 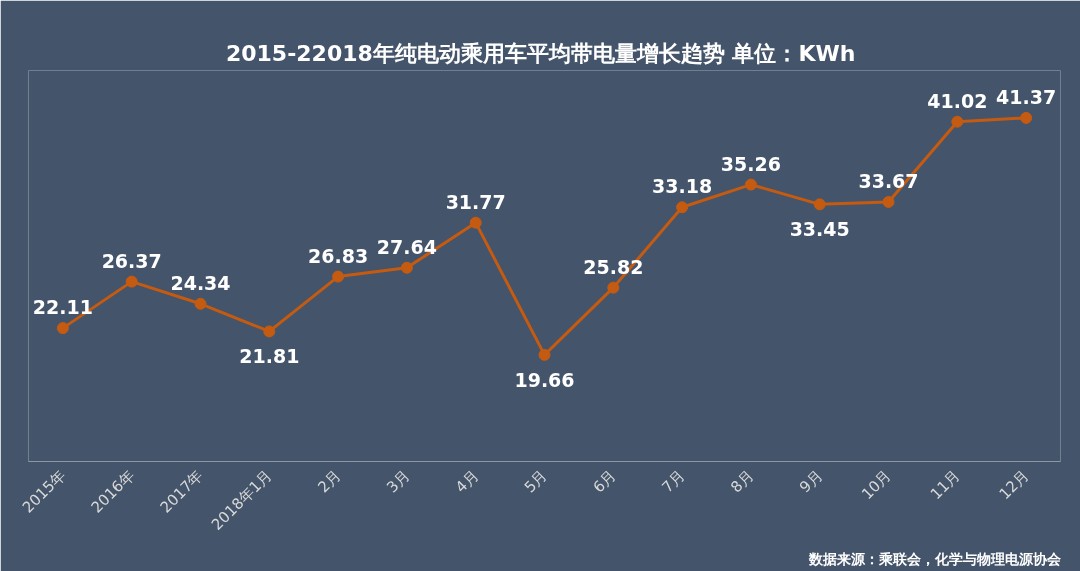 What do you see at coordinates (62, 307) in the screenshot?
I see `data-label: 22.11` at bounding box center [62, 307].